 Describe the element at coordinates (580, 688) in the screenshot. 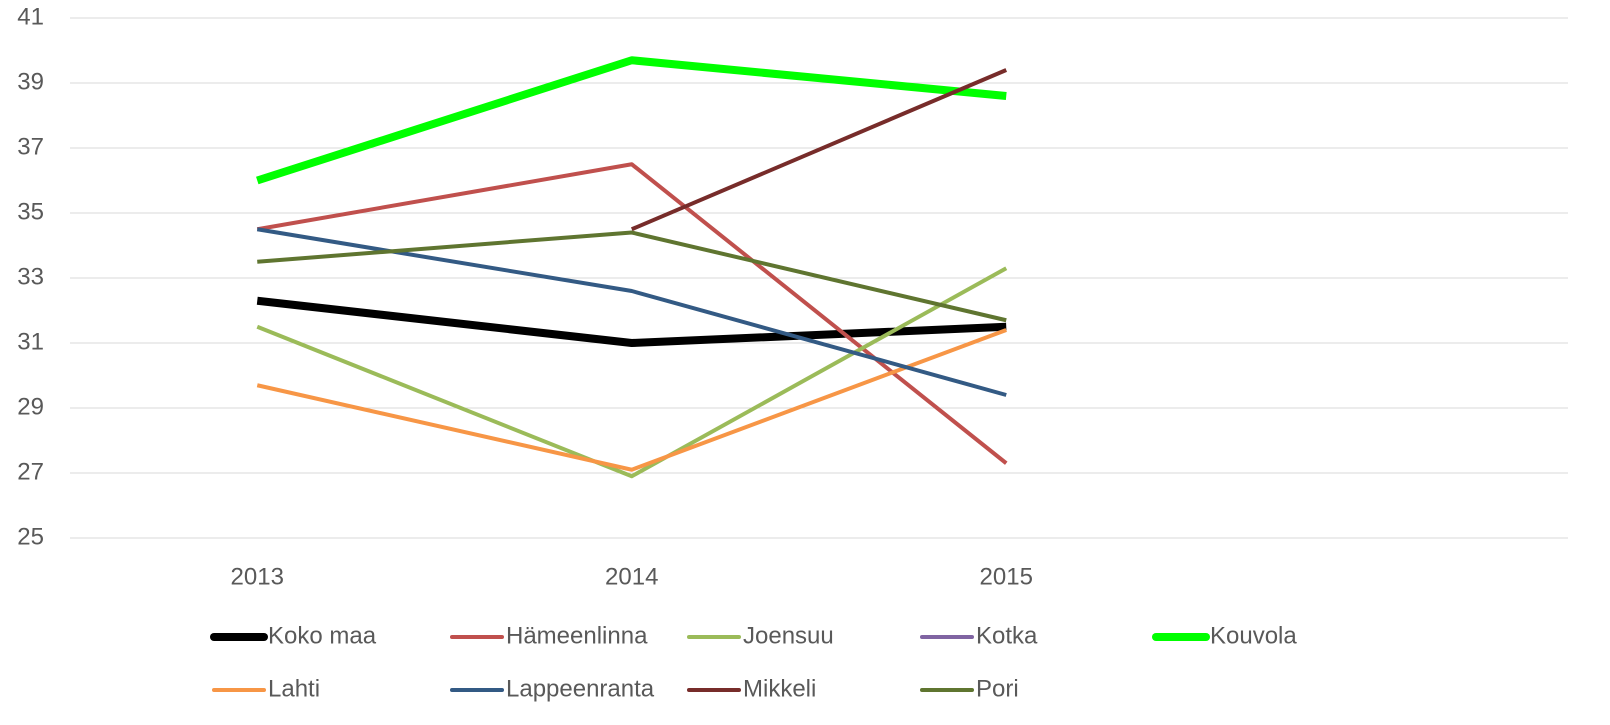

I see `legend-label: Lappeenranta` at that location.